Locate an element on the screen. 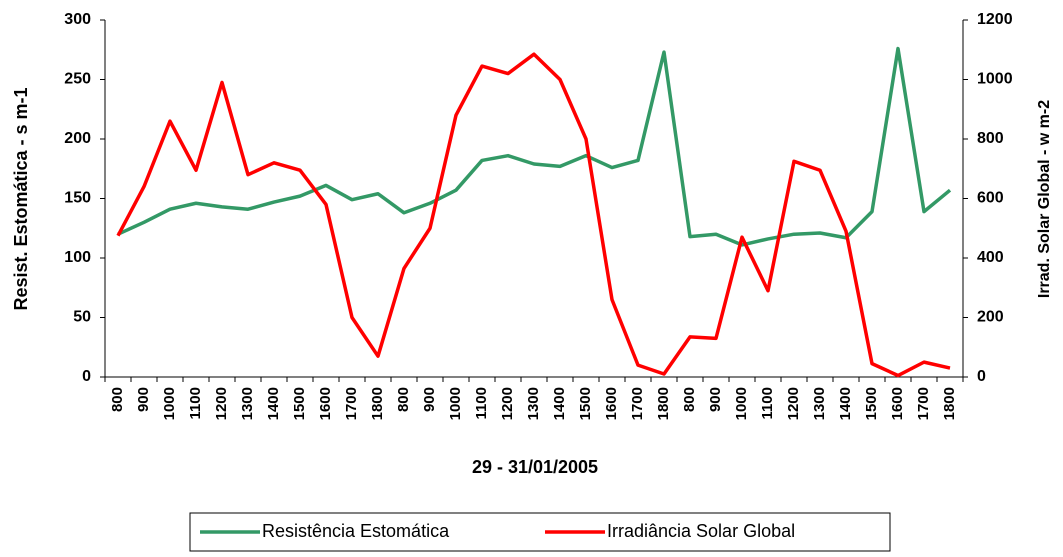 This screenshot has height=557, width=1063. y2-tick-label: 200 is located at coordinates (990, 317).